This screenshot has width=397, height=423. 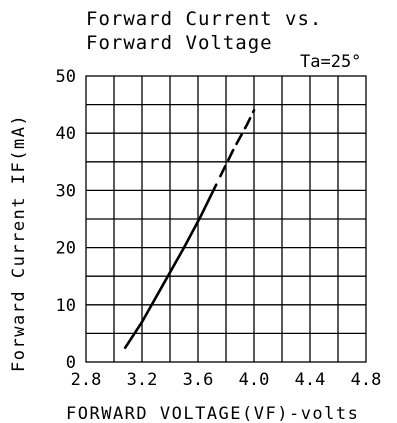 I want to click on y-tick-label: 40, so click(x=66, y=134).